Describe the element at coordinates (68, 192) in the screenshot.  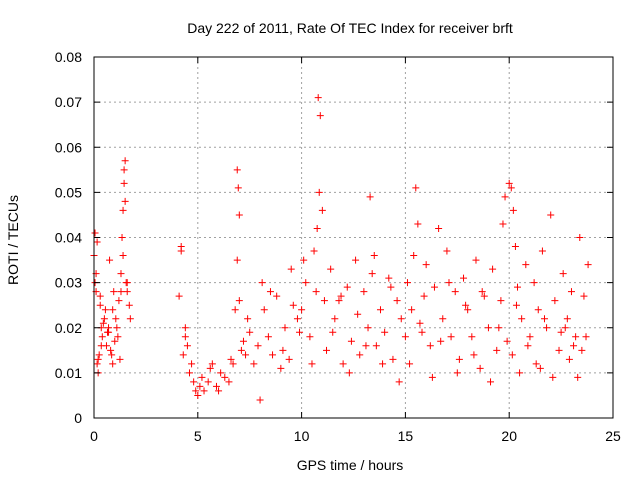
I see `y-tick-label: 0.05` at that location.